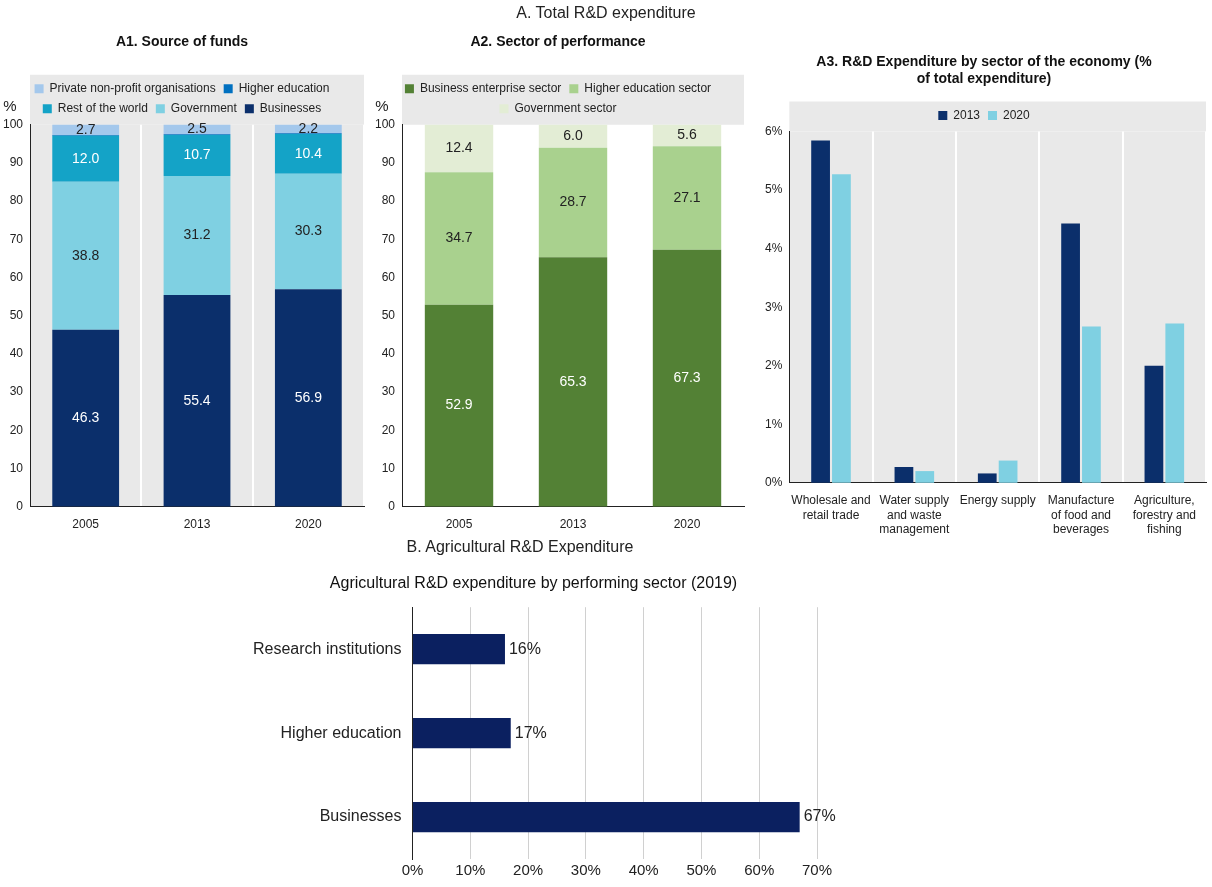 Image resolution: width=1212 pixels, height=887 pixels. What do you see at coordinates (341, 732) in the screenshot?
I see `y-tick-label: Higher education` at bounding box center [341, 732].